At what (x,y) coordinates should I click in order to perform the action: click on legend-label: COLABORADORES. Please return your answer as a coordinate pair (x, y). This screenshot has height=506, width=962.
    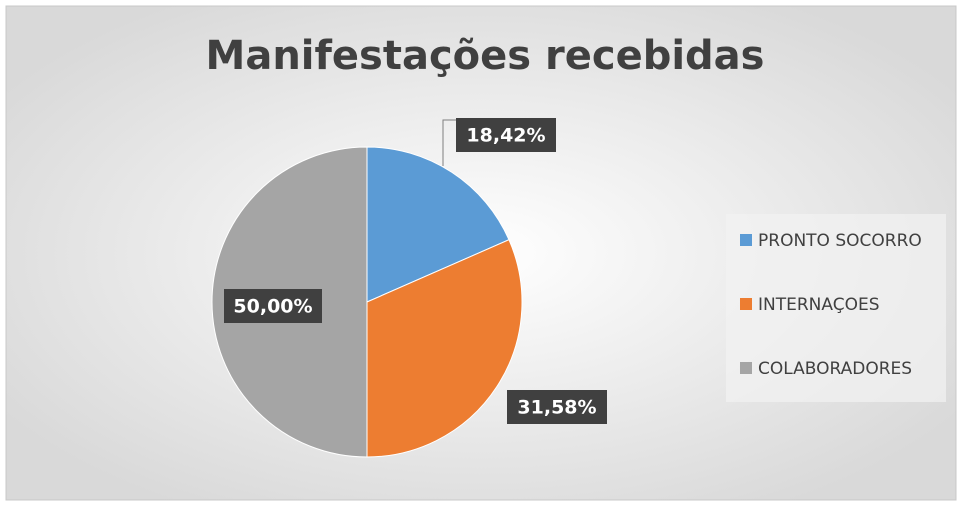
    Looking at the image, I should click on (835, 369).